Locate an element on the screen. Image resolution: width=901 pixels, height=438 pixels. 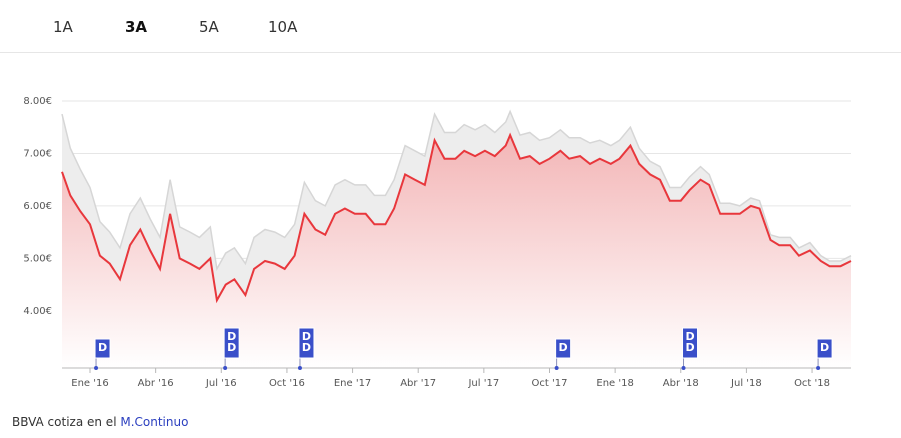
x-tick-label: Ene '17 is located at coordinates (352, 383).